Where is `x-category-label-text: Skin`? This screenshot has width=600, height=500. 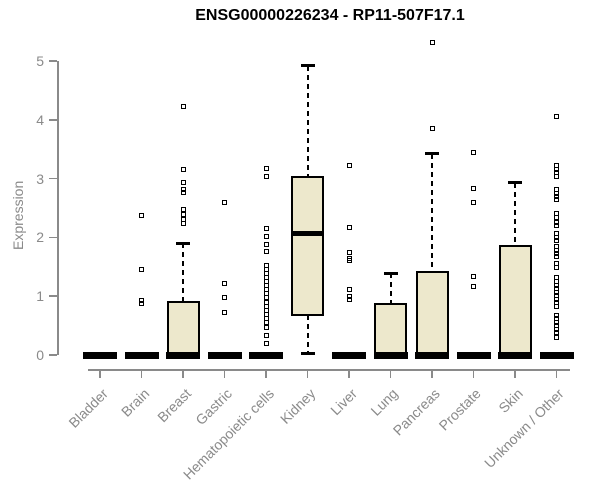
x-category-label-text: Skin is located at coordinates (510, 400).